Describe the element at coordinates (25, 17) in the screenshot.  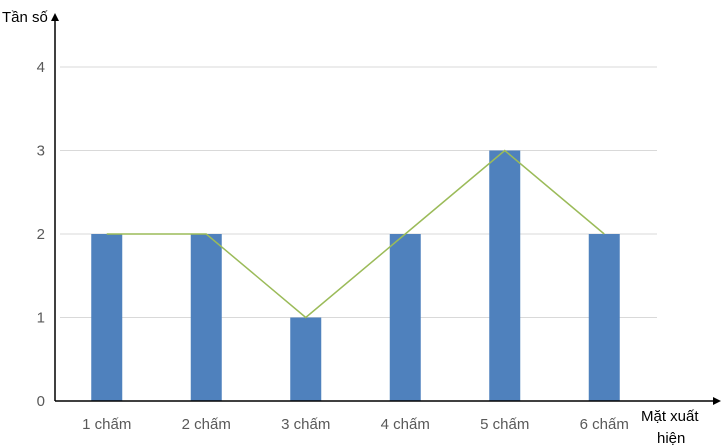
I see `y-axis-title: Tần số` at that location.